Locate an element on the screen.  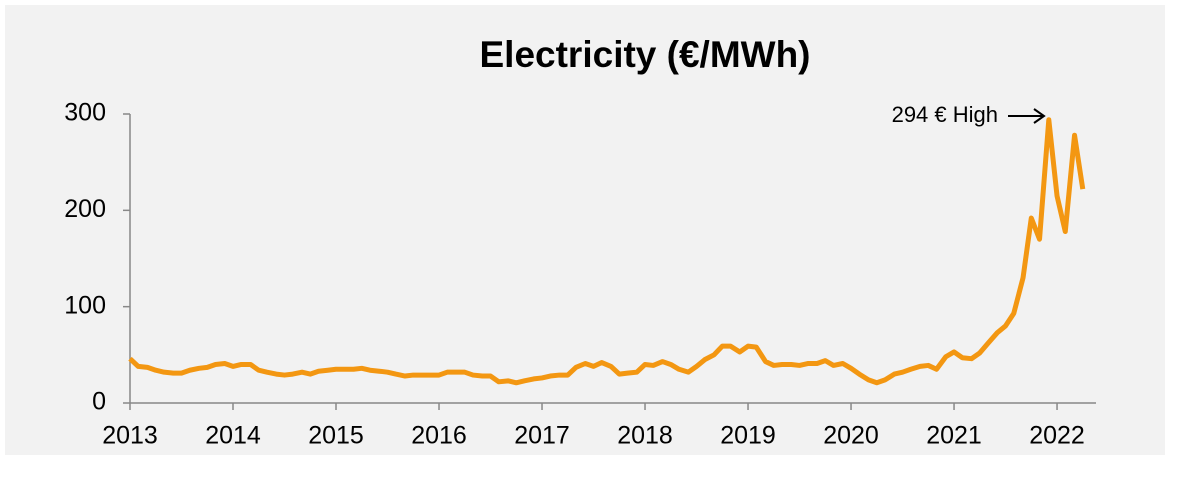
y-tick-label: 0 is located at coordinates (99, 402).